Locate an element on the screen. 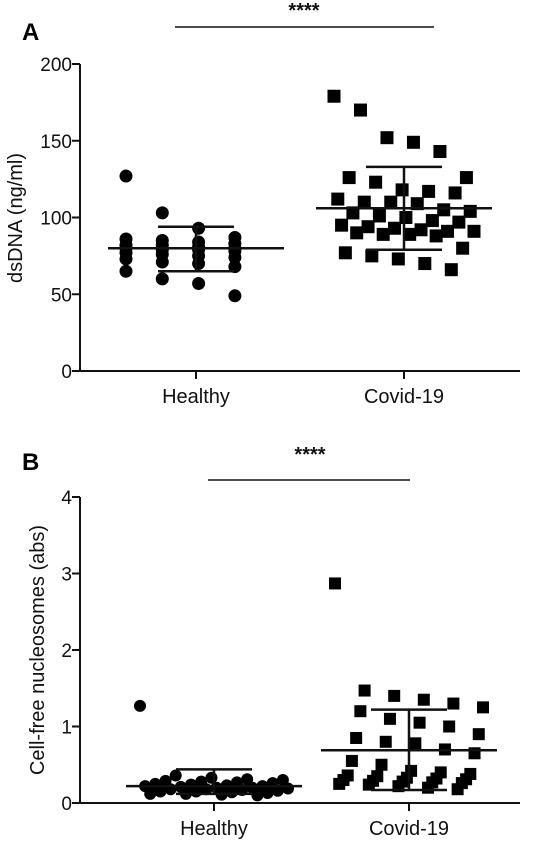  panel-b-y-axis-label: Cell-free nucleosomes (abs) is located at coordinates (38, 650).